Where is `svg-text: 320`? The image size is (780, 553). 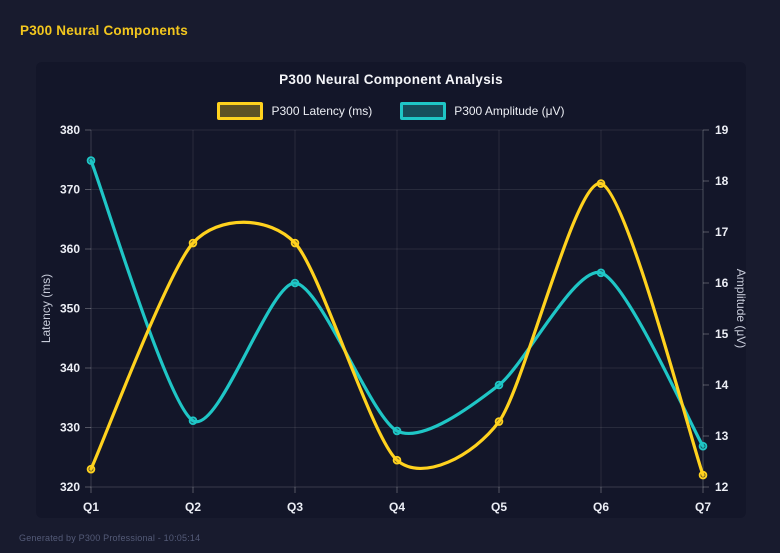
svg-text: 320 is located at coordinates (70, 487).